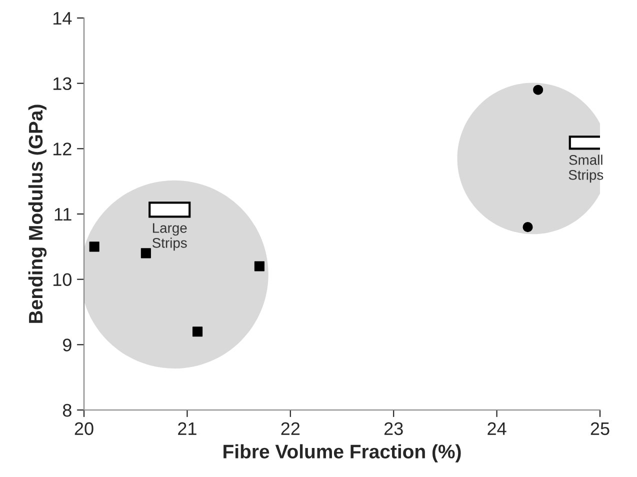 The image size is (637, 477). What do you see at coordinates (586, 168) in the screenshot?
I see `annotation: Small Strips` at bounding box center [586, 168].